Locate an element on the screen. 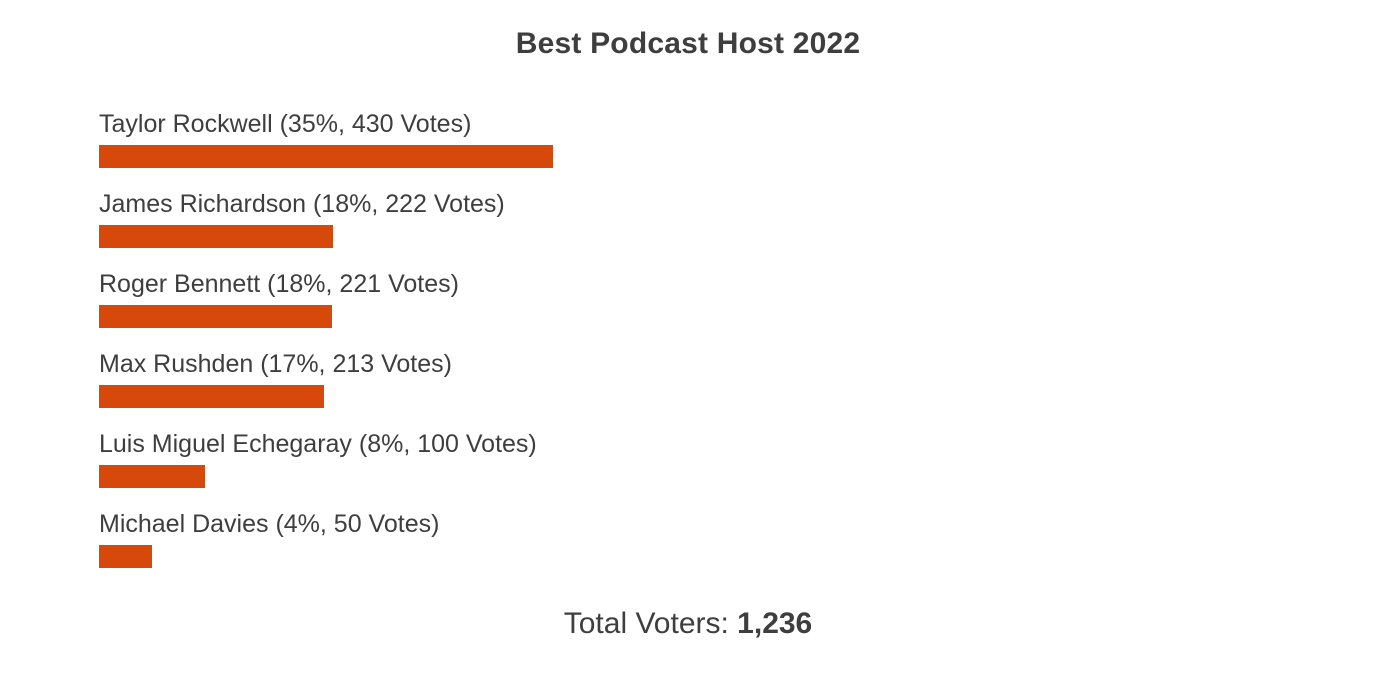  total-voters-label: Total Voters: is located at coordinates (650, 623).